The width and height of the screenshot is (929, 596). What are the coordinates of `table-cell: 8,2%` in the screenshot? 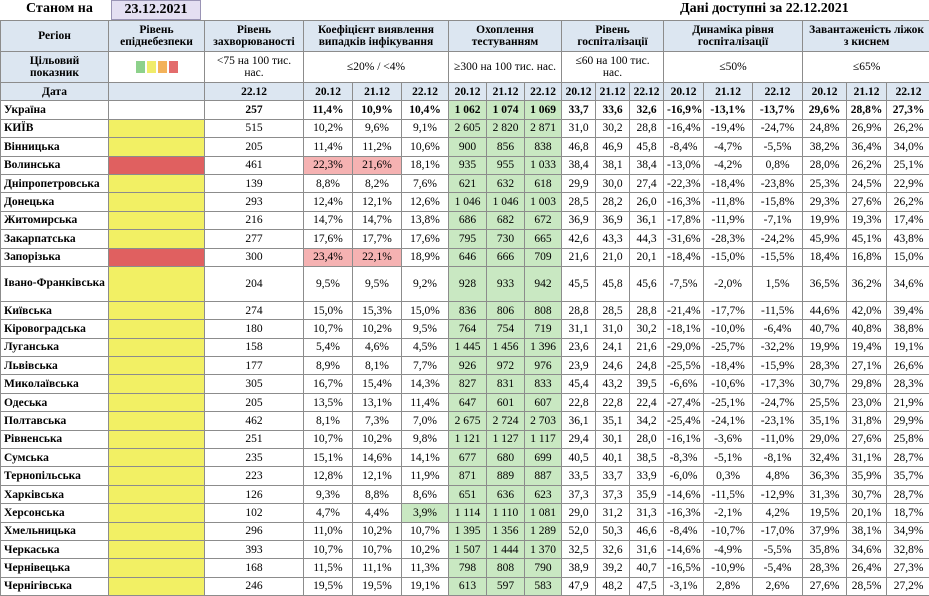 It's located at (377, 183).